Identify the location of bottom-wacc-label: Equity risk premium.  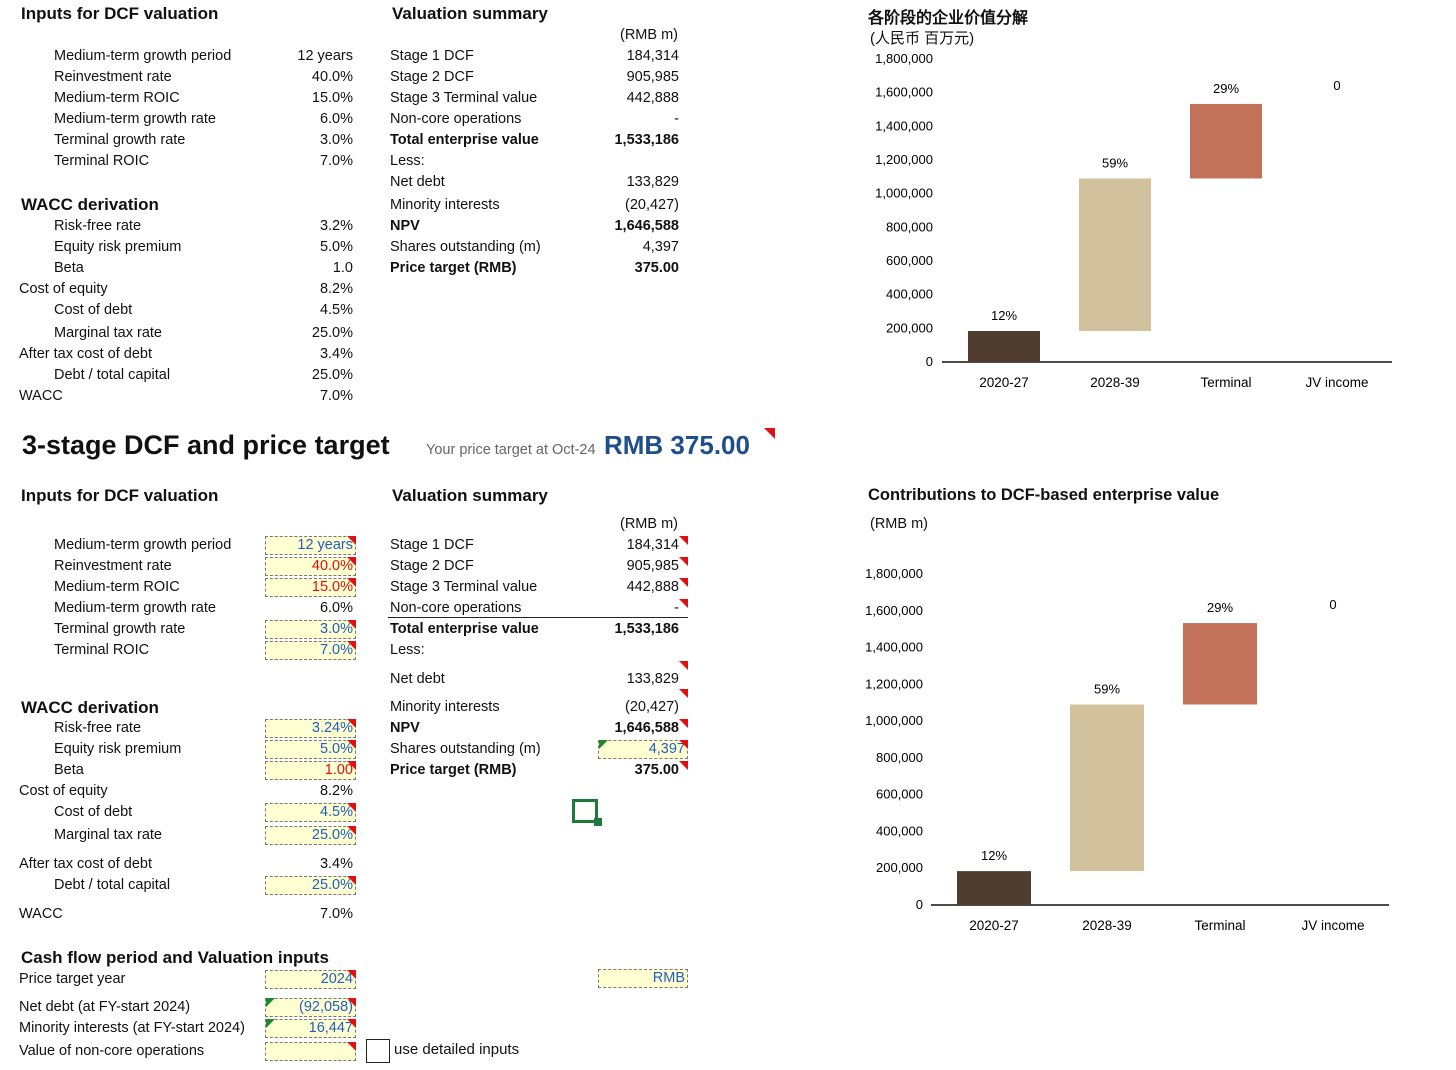
(118, 749).